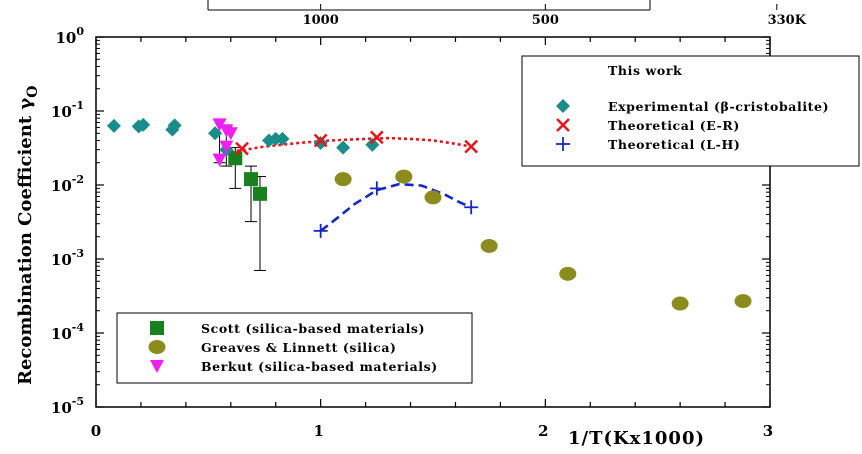 The width and height of the screenshot is (862, 454). Describe the element at coordinates (718, 106) in the screenshot. I see `legend-label: Experimental (β-cristobalite)` at that location.